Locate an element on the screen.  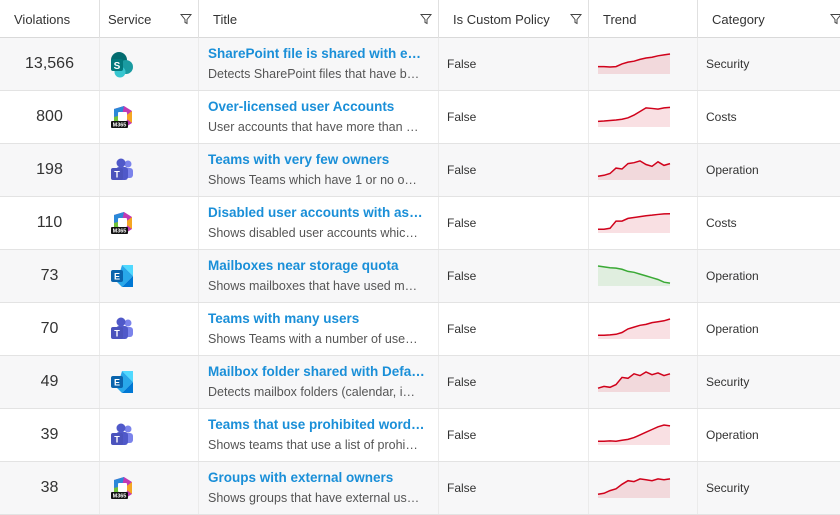
column-header-title: Title is located at coordinates (319, 19).